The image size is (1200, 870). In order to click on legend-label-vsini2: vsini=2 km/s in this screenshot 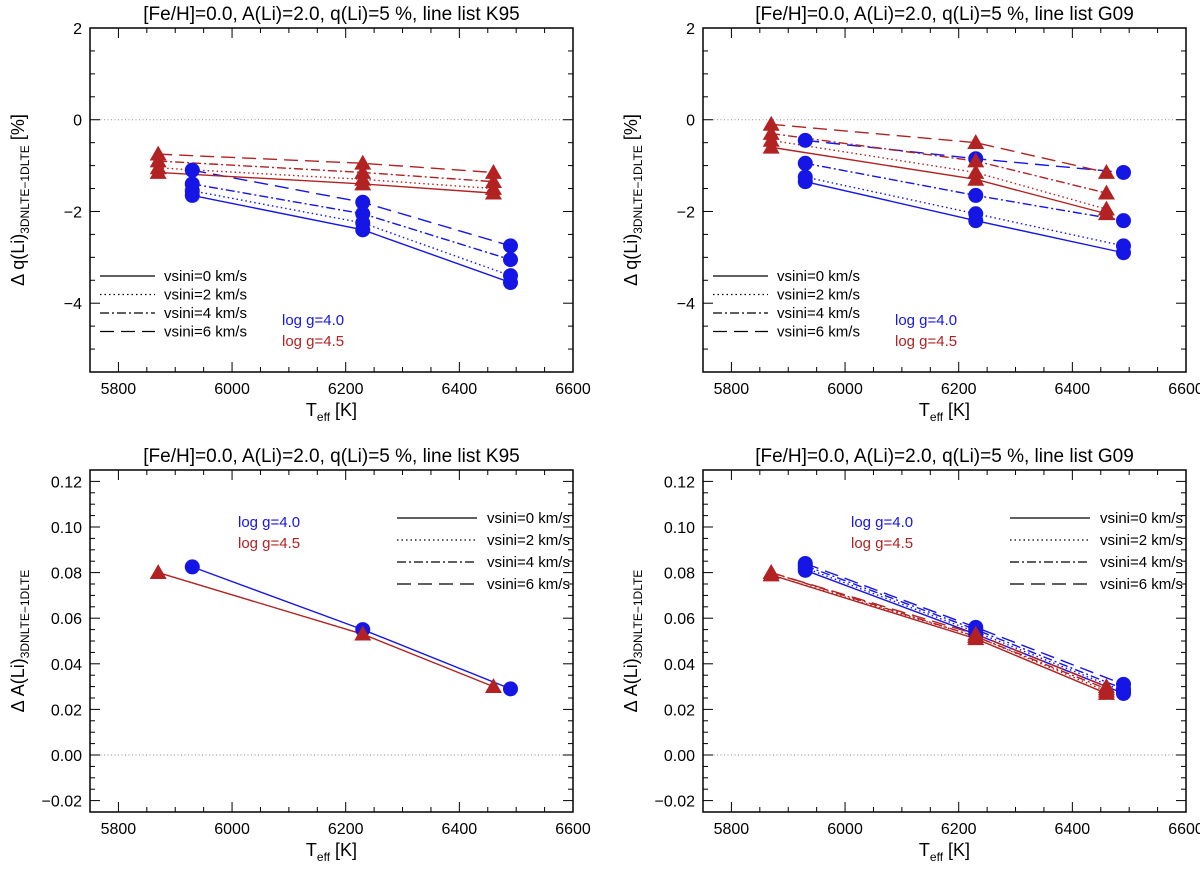, I will do `click(528, 540)`.